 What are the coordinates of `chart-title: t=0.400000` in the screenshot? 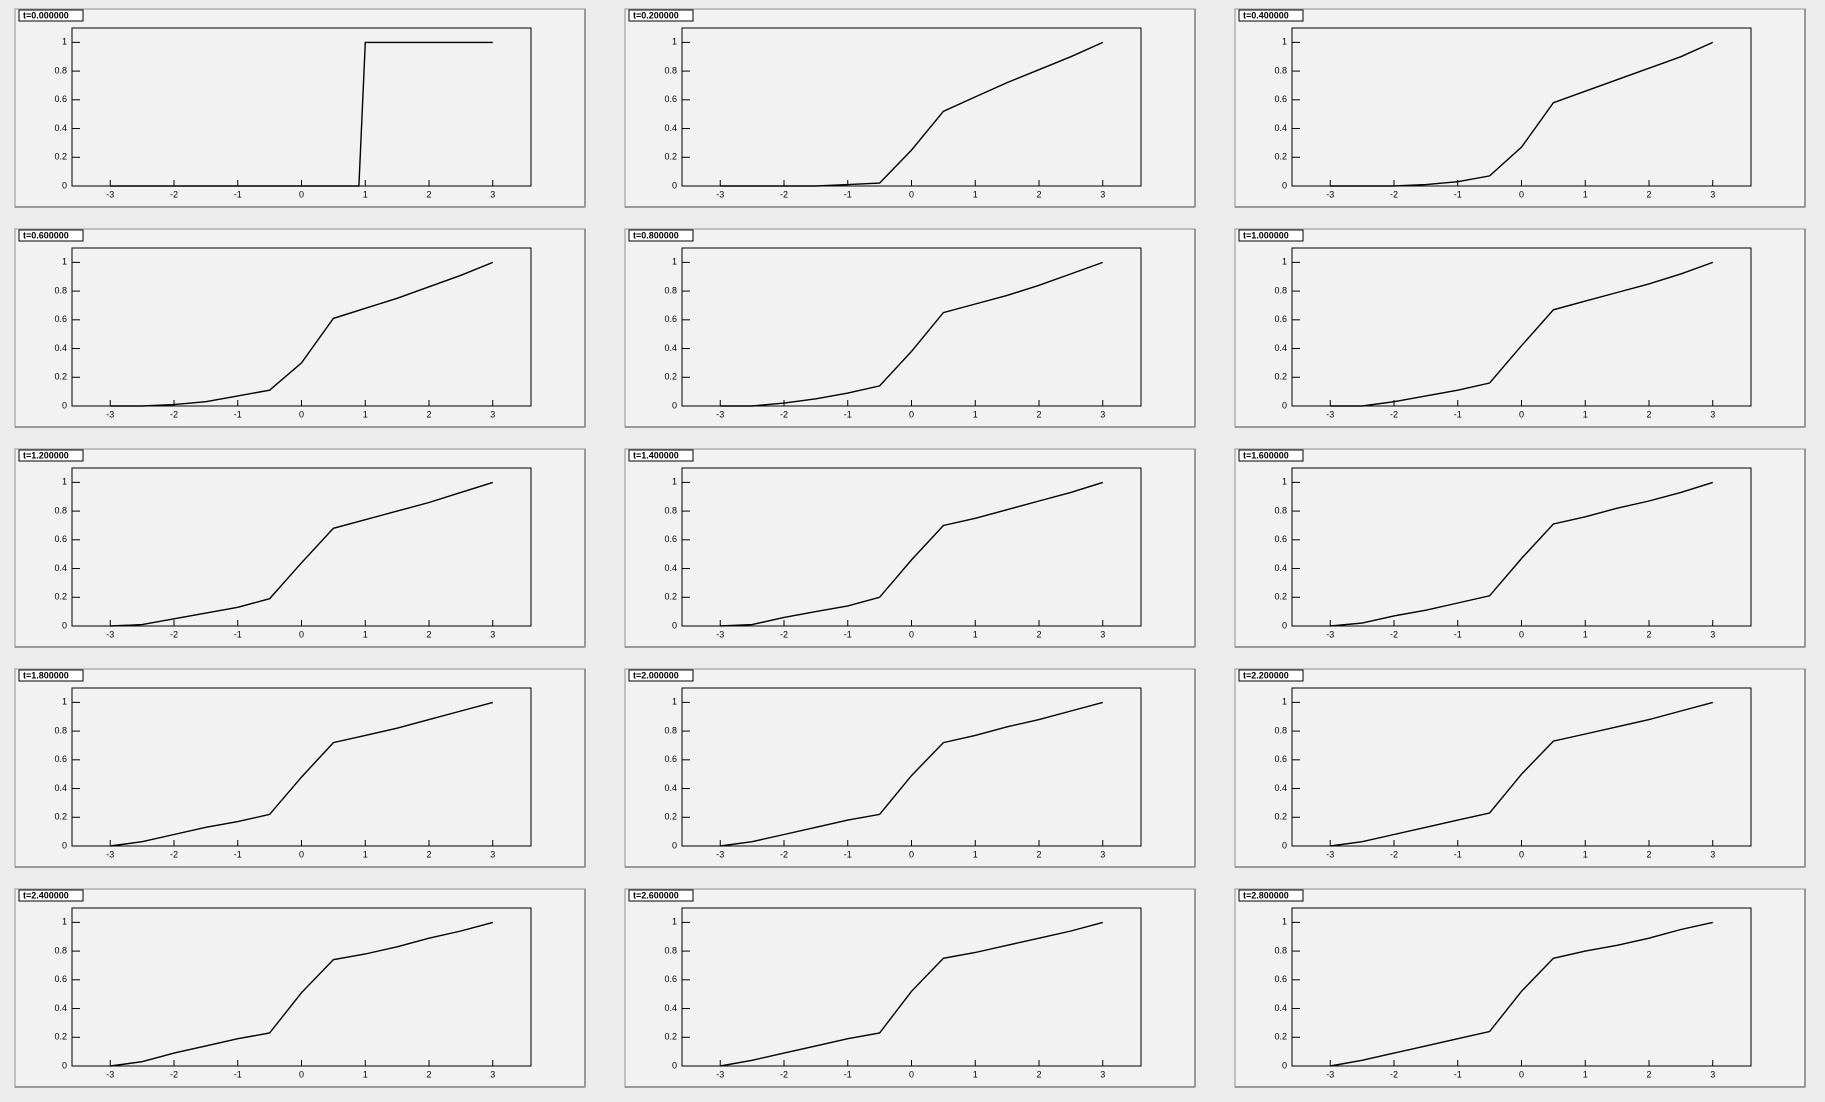 It's located at (1266, 15).